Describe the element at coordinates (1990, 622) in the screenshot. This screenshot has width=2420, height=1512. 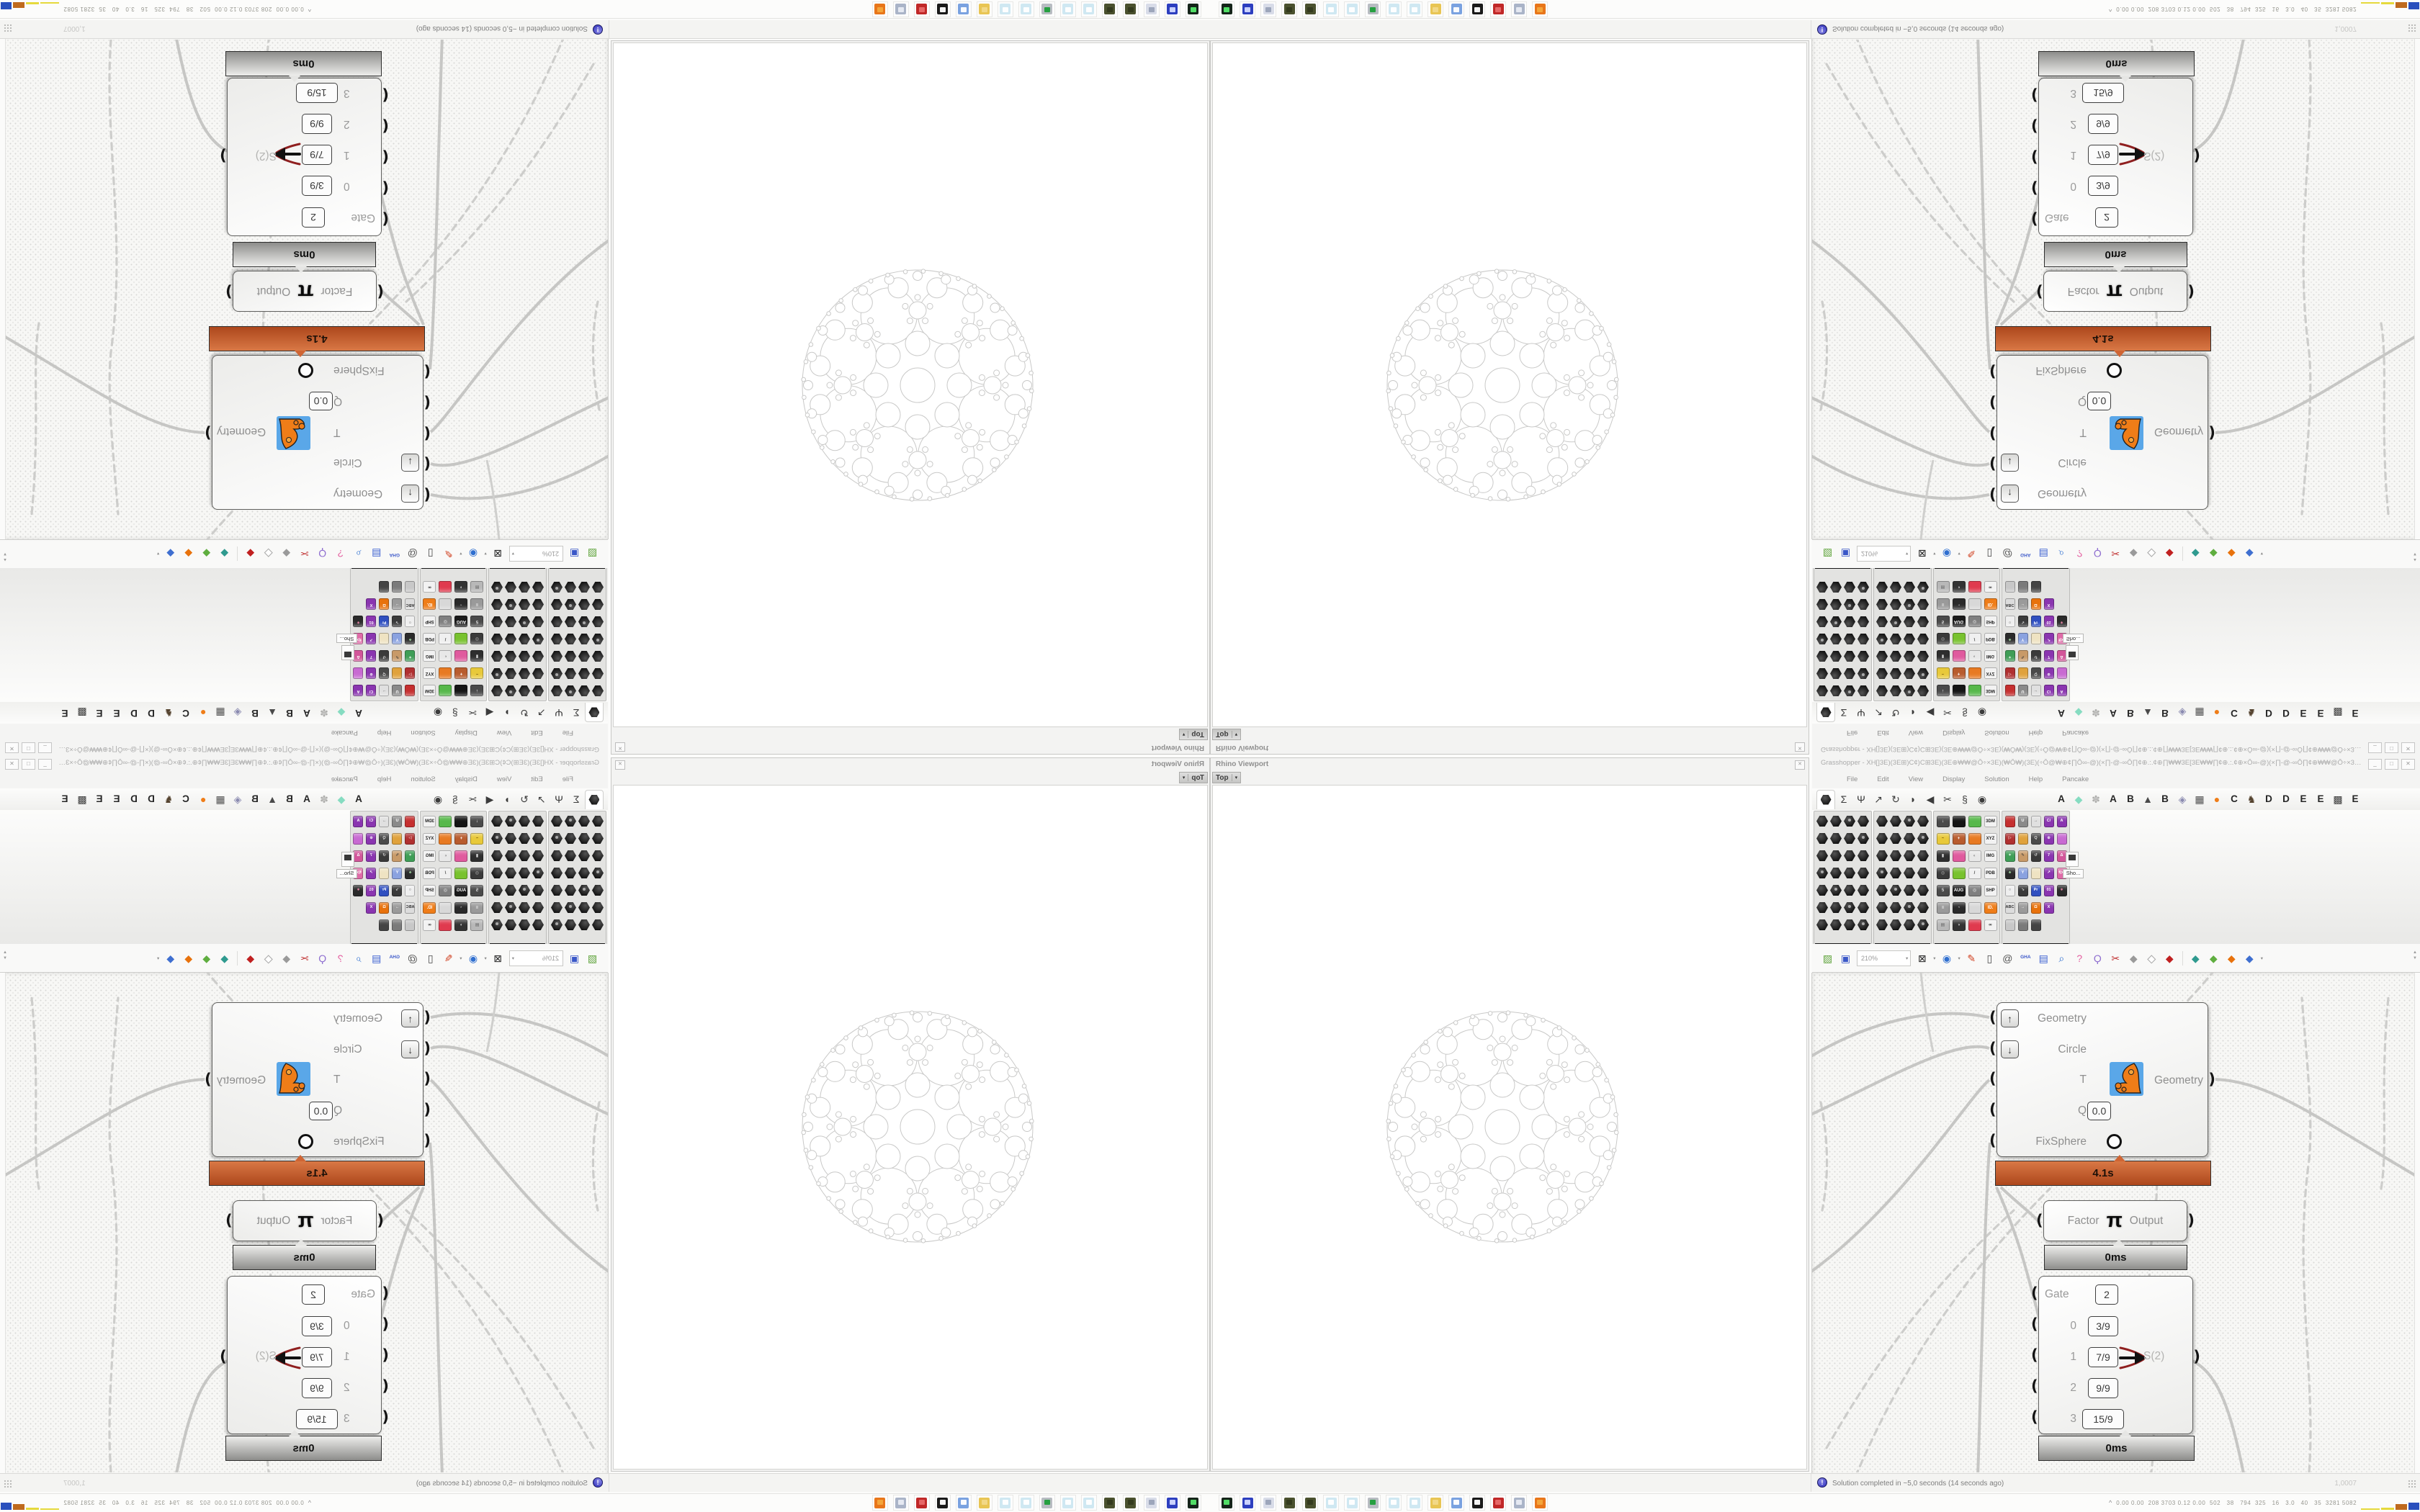
I see `component-icon: SHP` at that location.